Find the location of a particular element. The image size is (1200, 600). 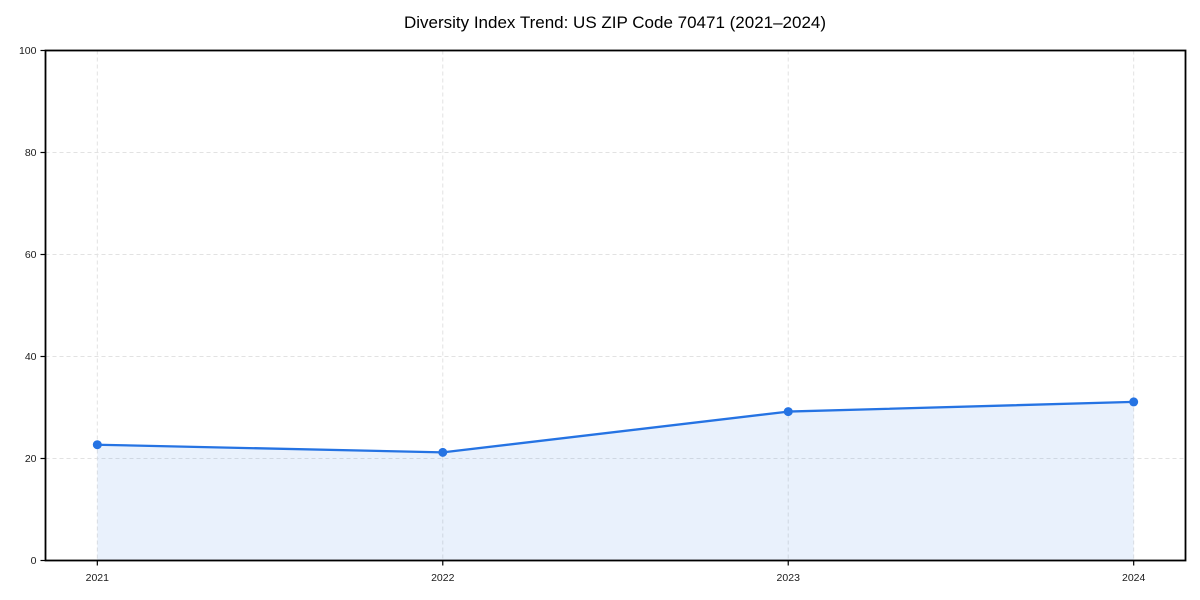

trend-line is located at coordinates (615, 427).